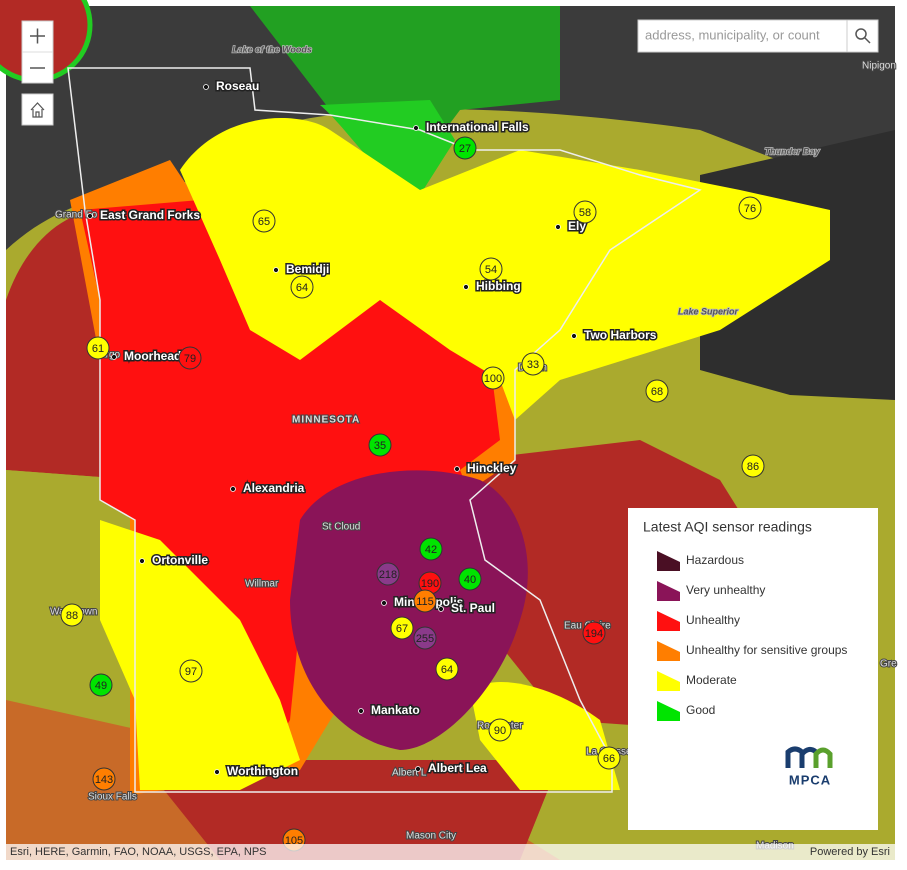 The width and height of the screenshot is (907, 870). Describe the element at coordinates (262, 584) in the screenshot. I see `basemap-label: Willmar` at that location.